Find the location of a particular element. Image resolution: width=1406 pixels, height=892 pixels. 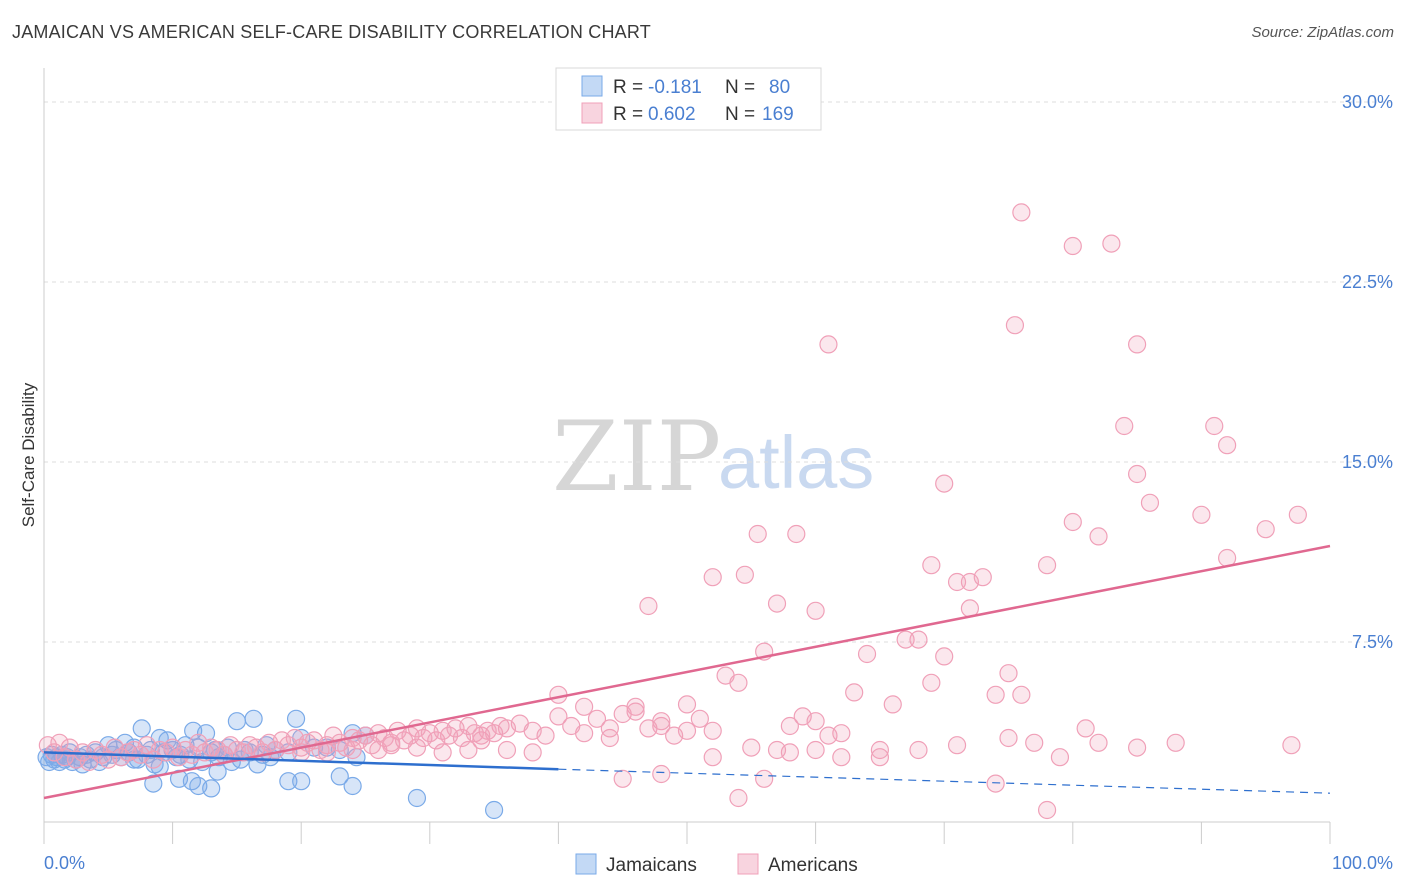

y-tick-label-1: 15.0% is located at coordinates (1367, 462).